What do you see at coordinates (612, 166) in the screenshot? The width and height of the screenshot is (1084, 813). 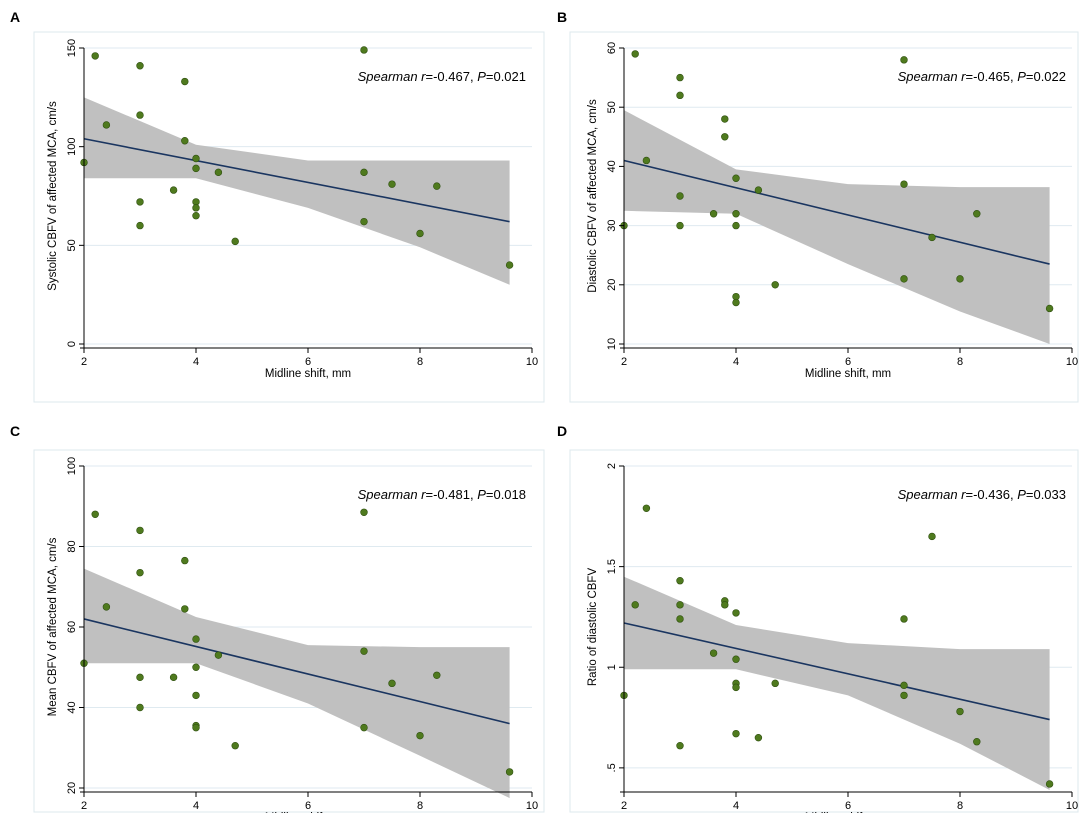 I see `y-tick-label: 40` at bounding box center [612, 166].